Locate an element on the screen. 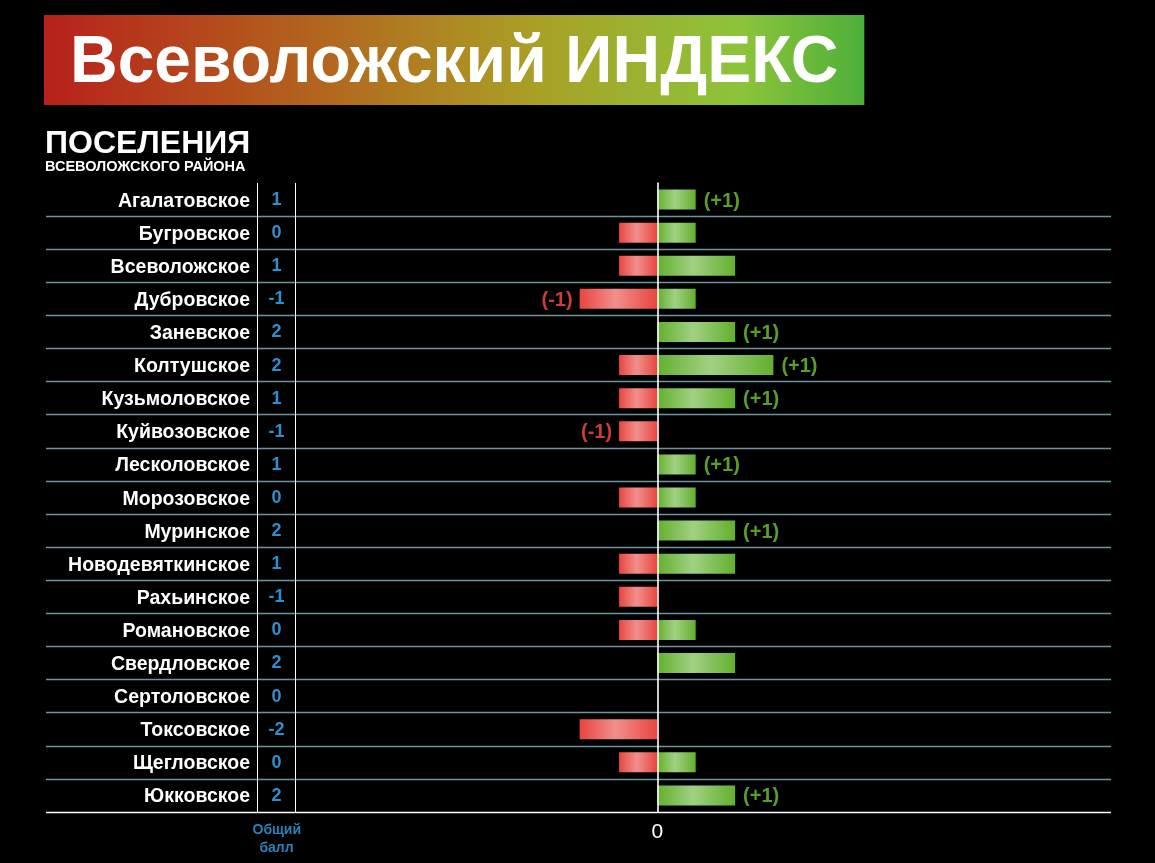 The width and height of the screenshot is (1155, 863). y-tick-label: Свердловское is located at coordinates (180, 663).